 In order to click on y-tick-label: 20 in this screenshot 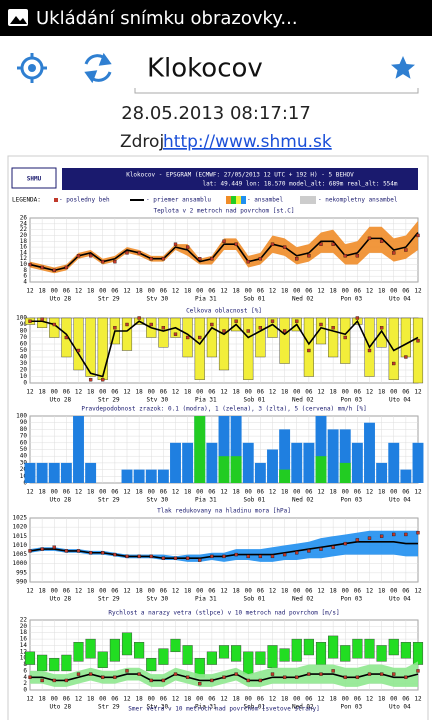, I will do `click(24, 370)`.